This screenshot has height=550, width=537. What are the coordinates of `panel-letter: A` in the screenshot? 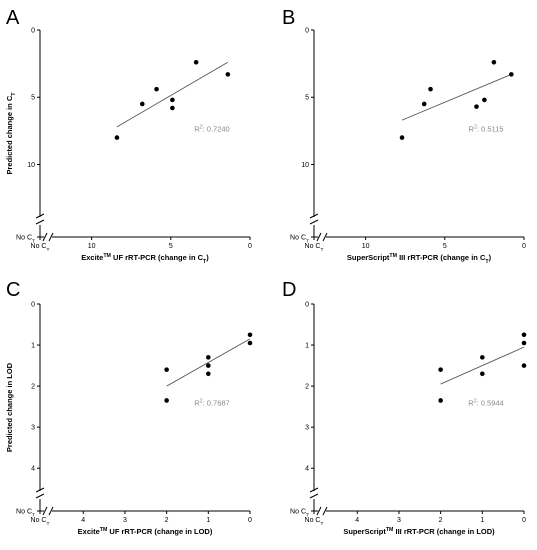 It's located at (13, 18).